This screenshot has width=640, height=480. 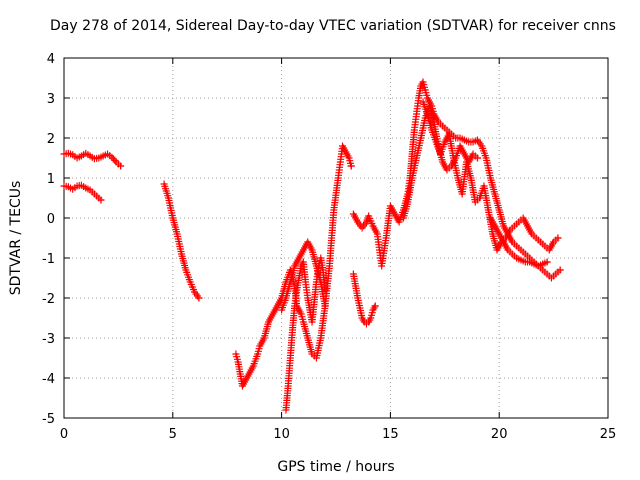 I want to click on x-axis-label: GPS time / hours, so click(x=335, y=467).